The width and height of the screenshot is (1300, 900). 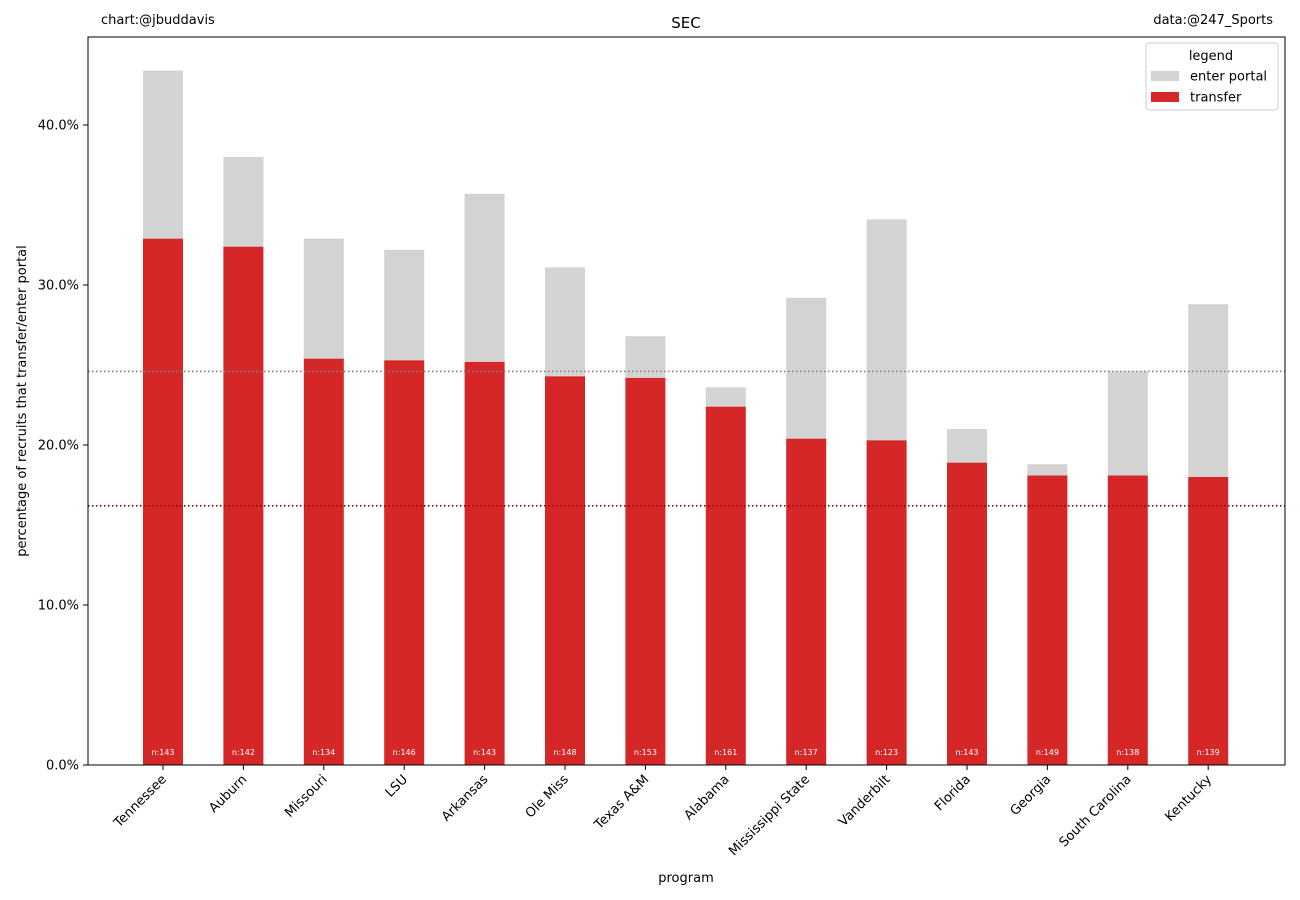 I want to click on y-axis: 0.0% 10.0% 20.0% 30.0% 40.0%, so click(x=63, y=446).